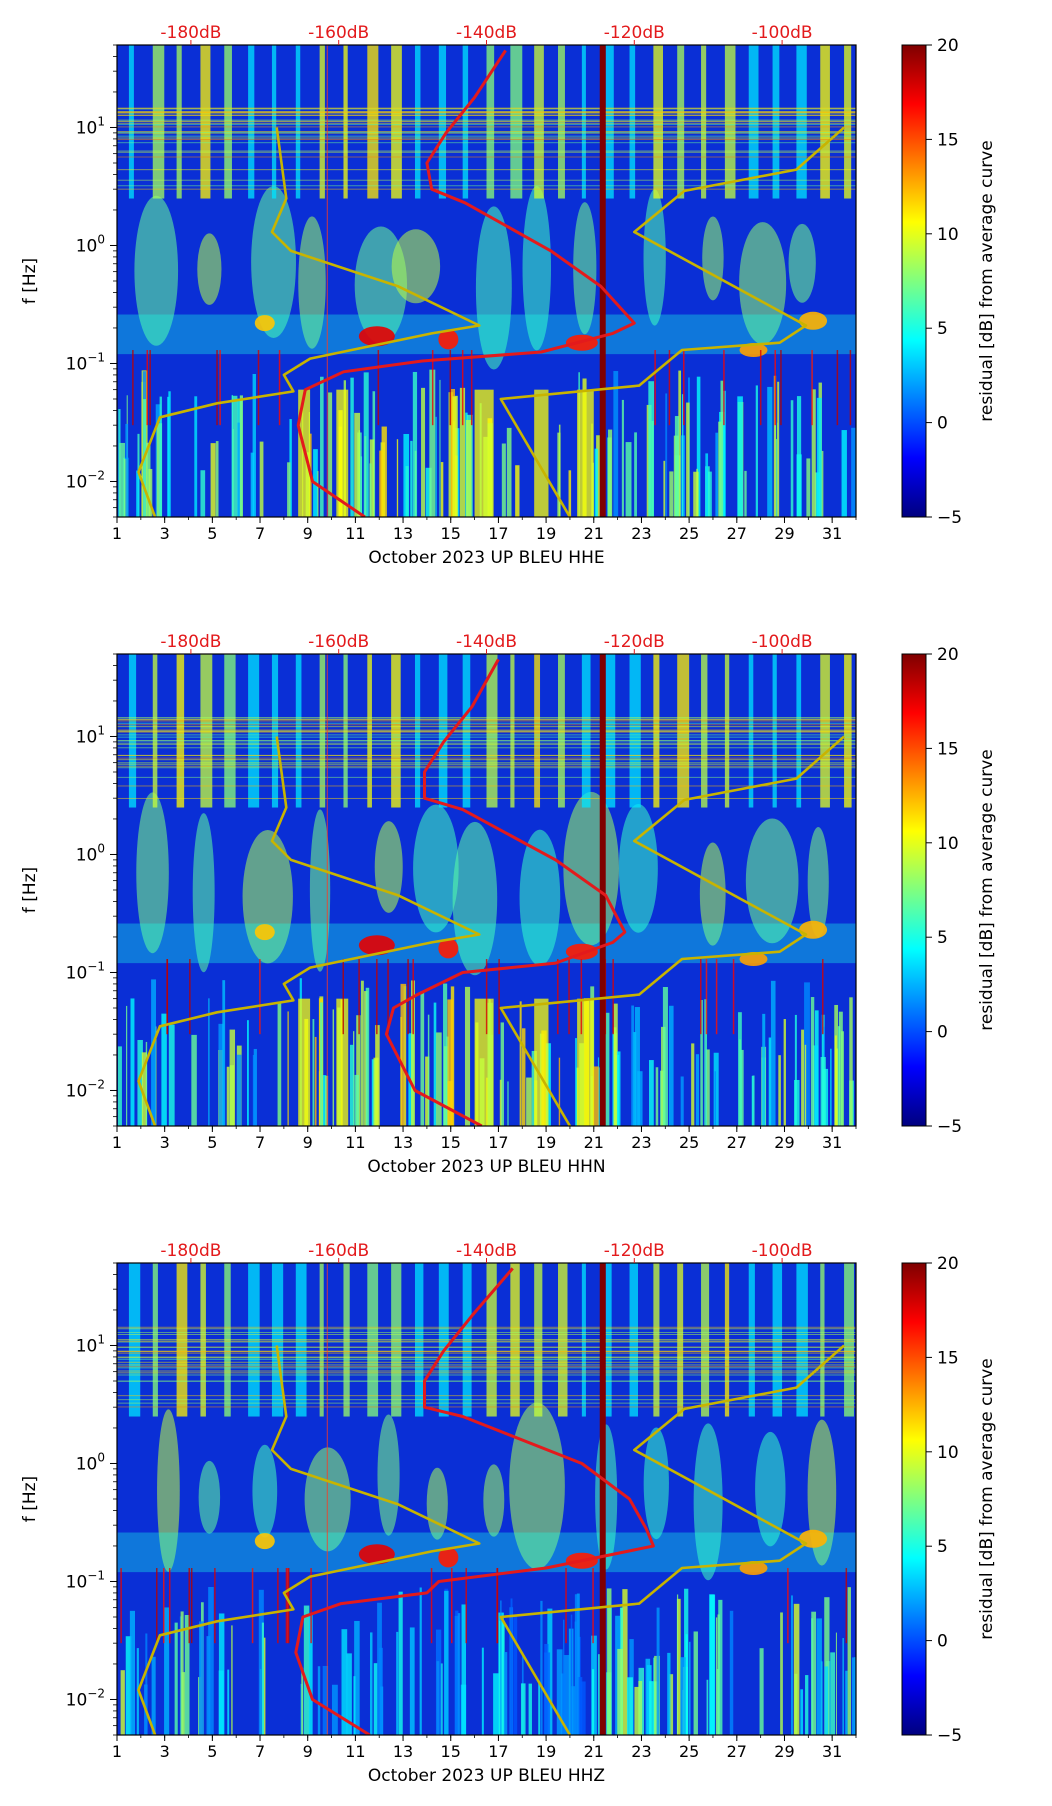 The image size is (1052, 1806). Describe the element at coordinates (948, 655) in the screenshot. I see `colorbar-tick-label: 20` at that location.